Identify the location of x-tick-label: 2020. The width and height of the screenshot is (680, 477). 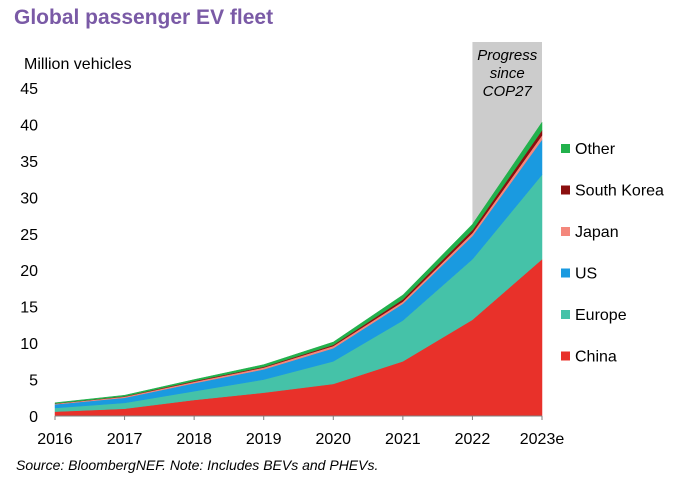
(333, 439).